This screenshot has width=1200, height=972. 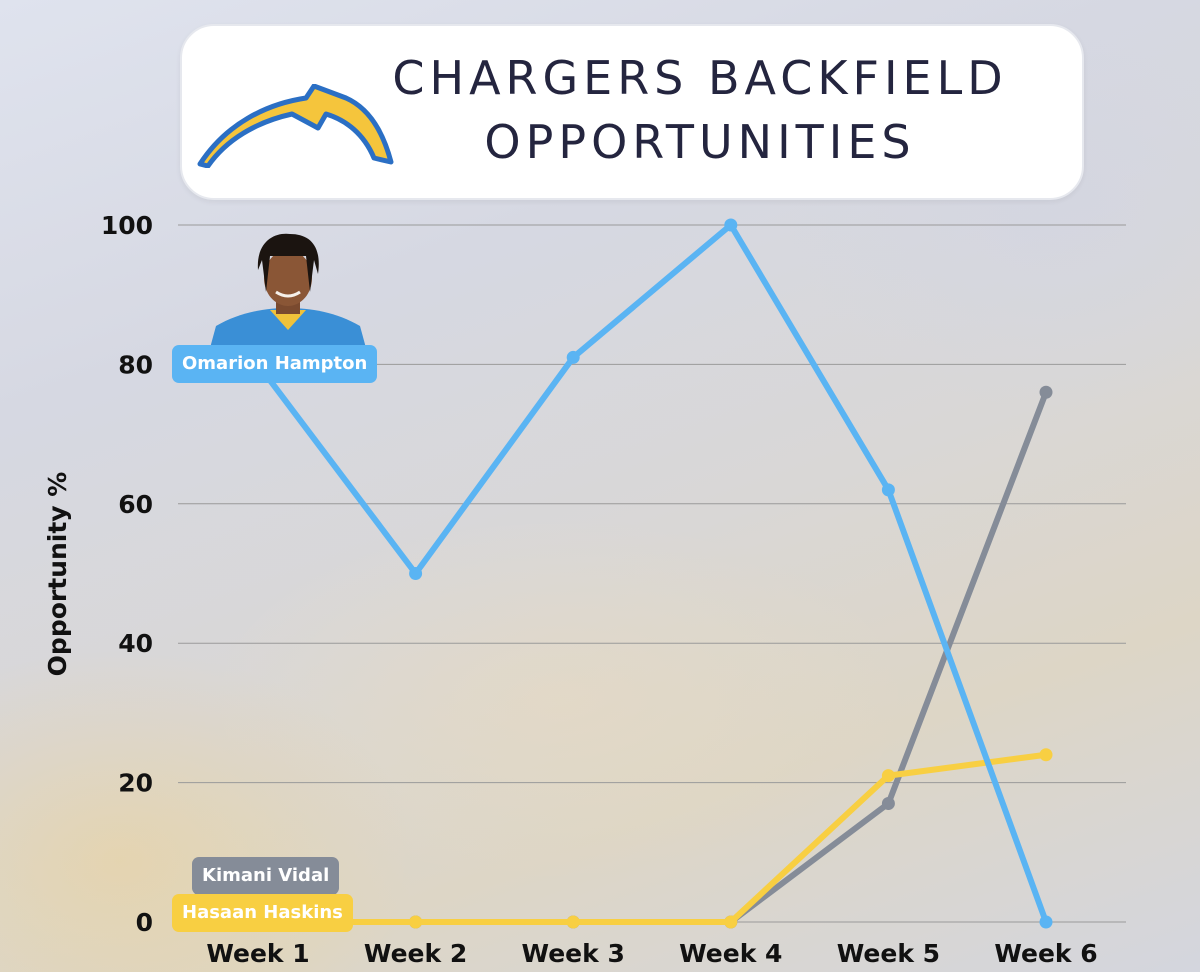 I want to click on x-tick-label: Week 4, so click(x=730, y=953).